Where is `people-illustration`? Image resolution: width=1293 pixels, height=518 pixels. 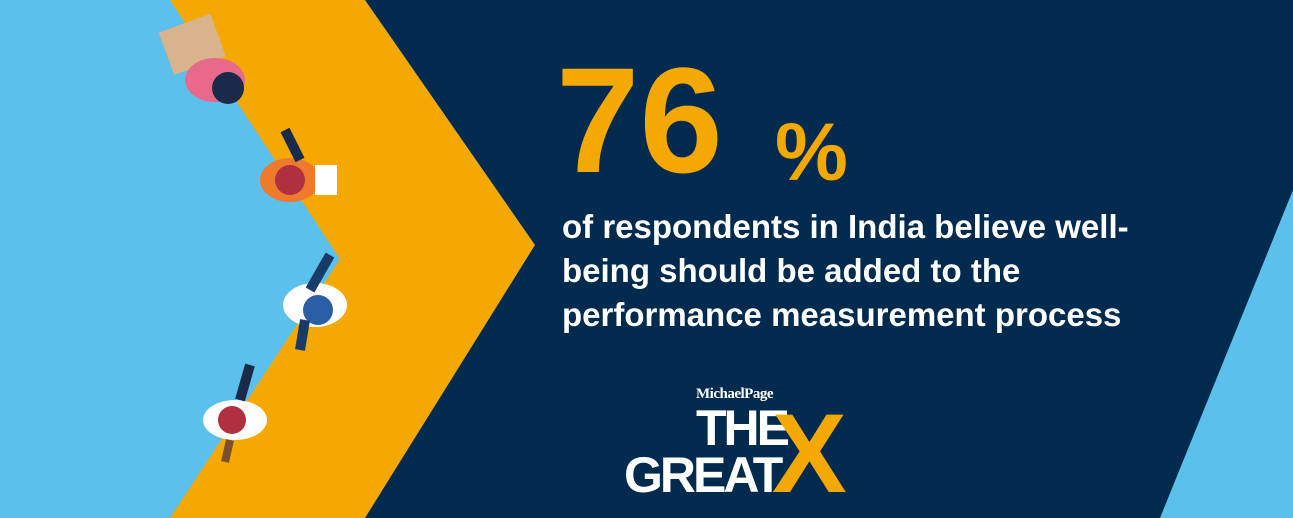
people-illustration is located at coordinates (252, 238).